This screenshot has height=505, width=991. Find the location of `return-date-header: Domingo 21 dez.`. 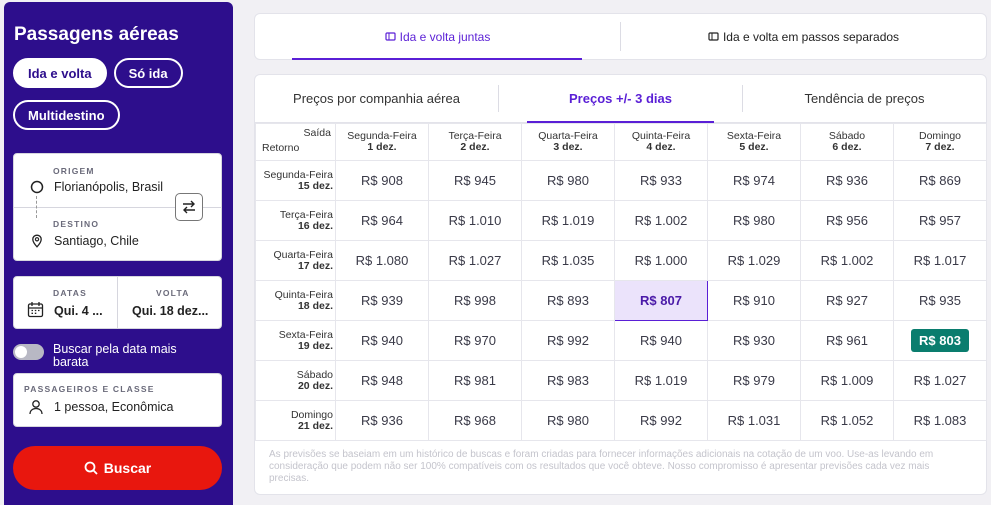

return-date-header: Domingo 21 dez. is located at coordinates (295, 420).